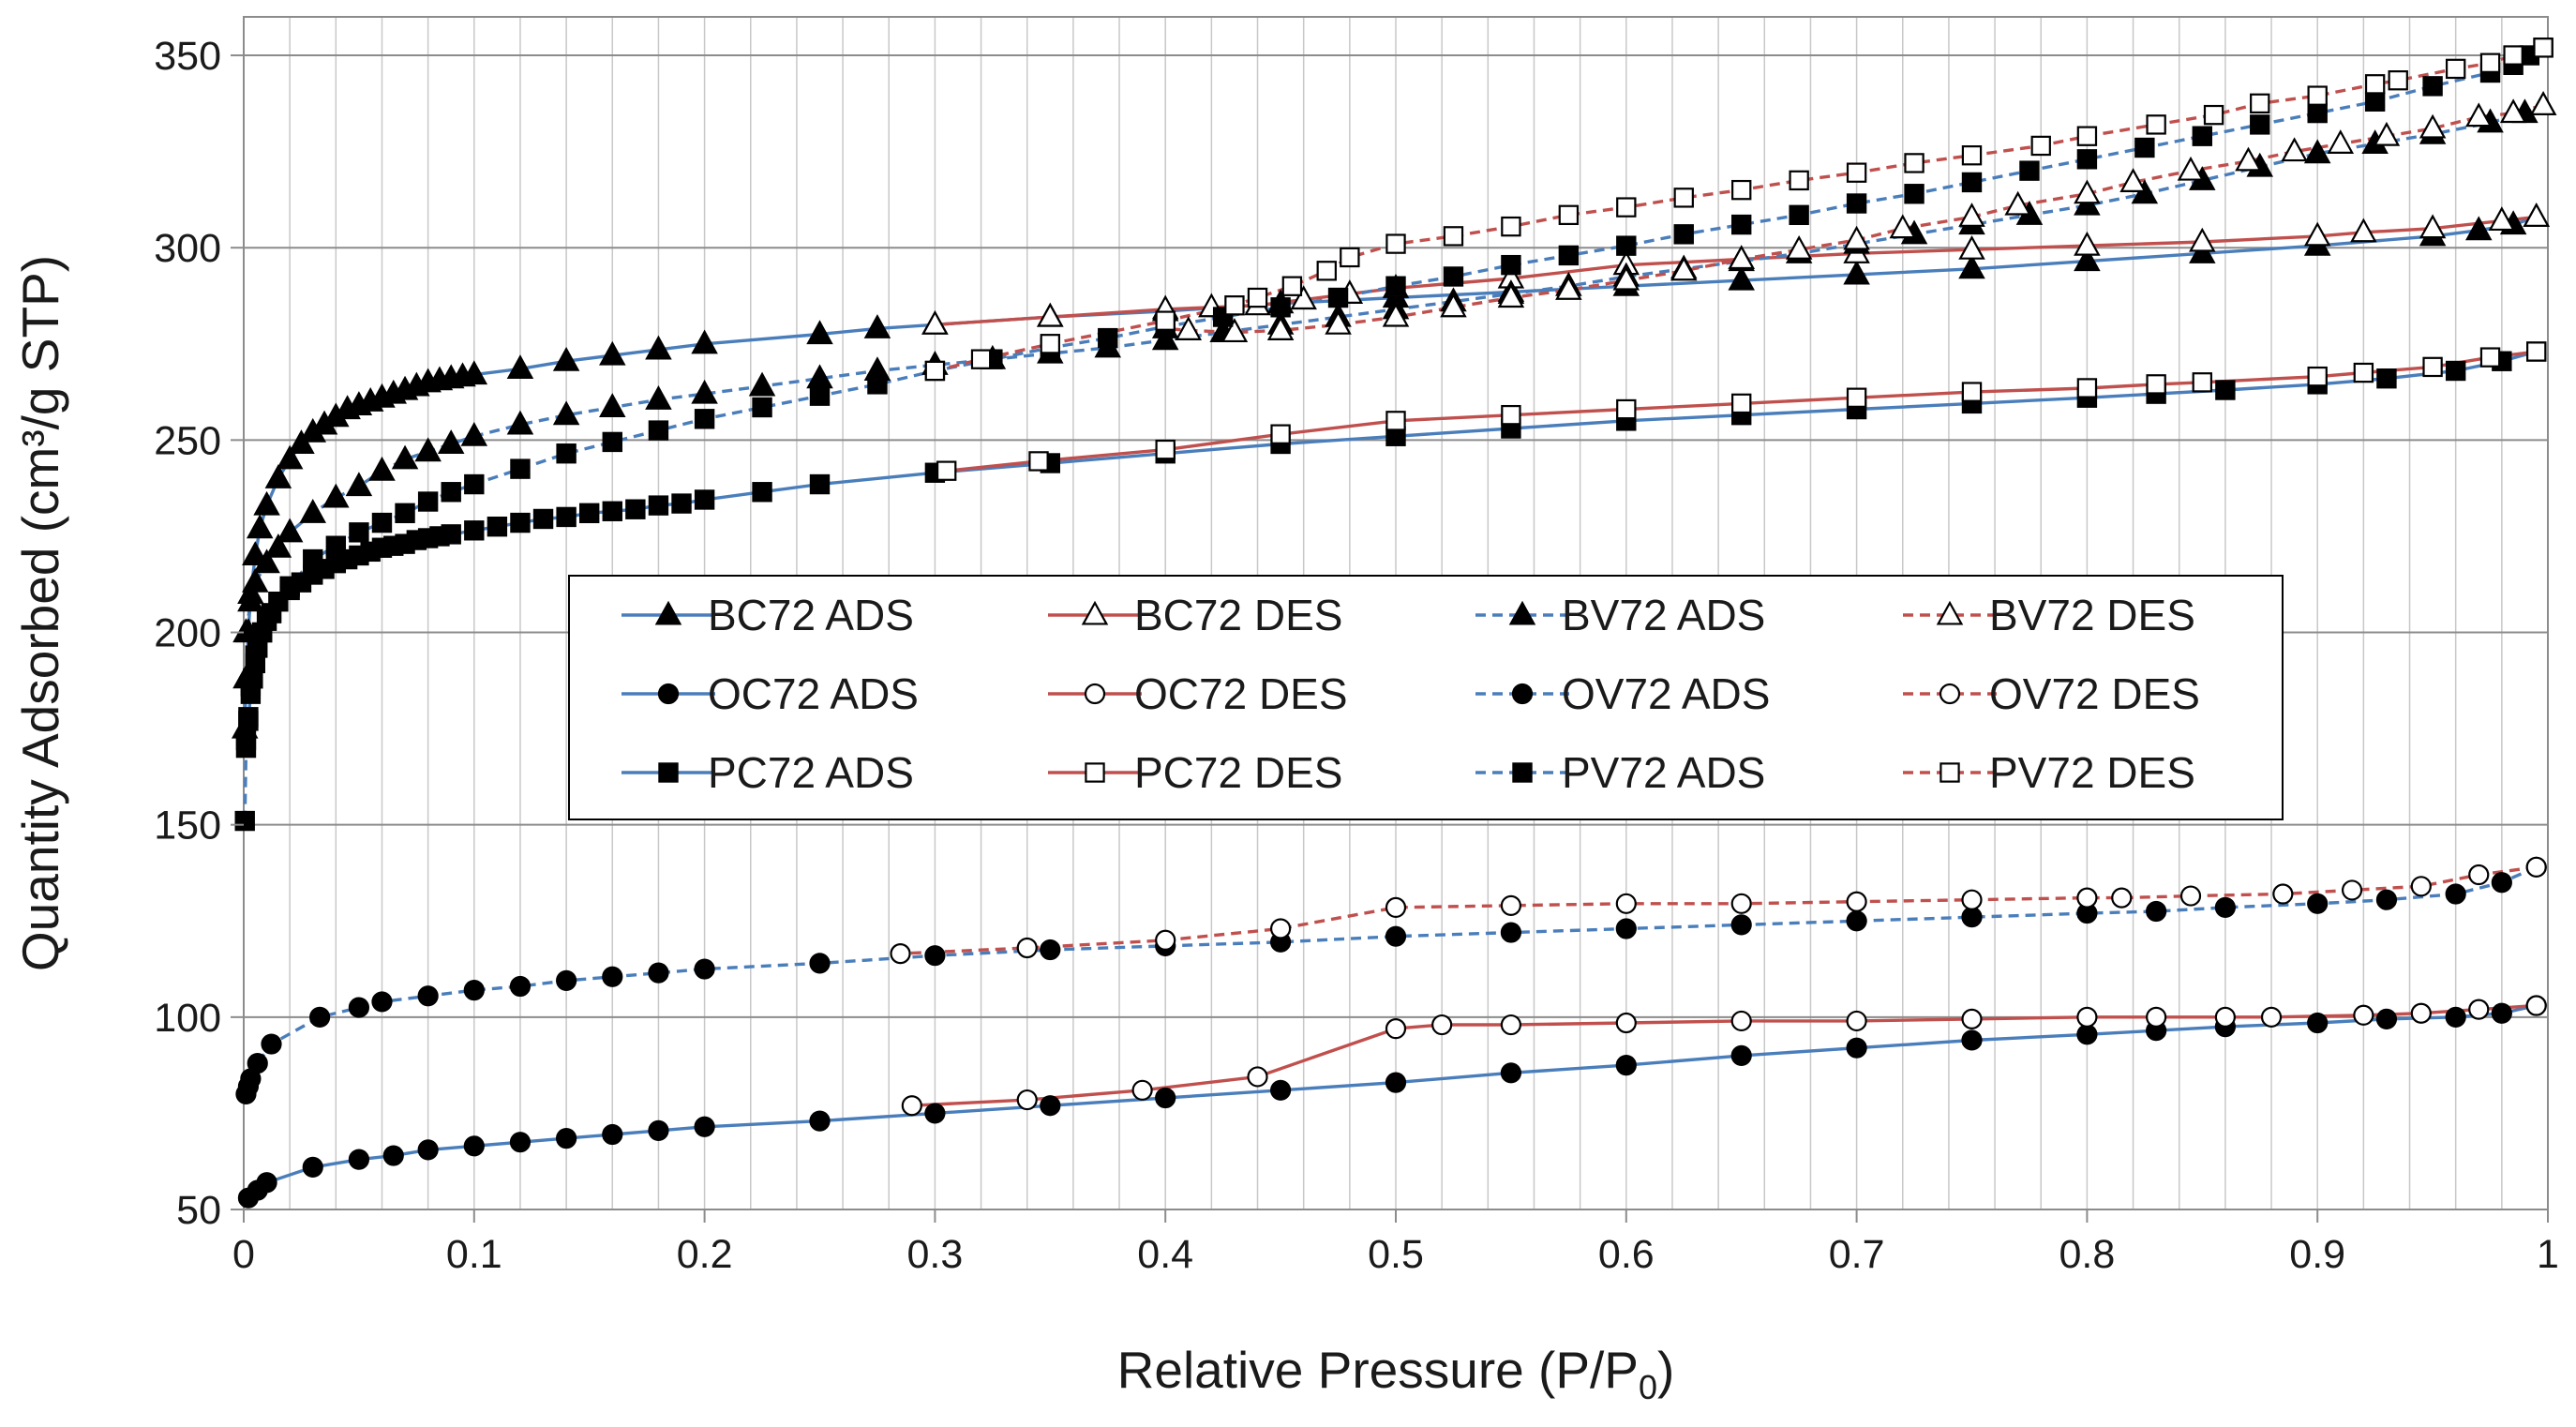 The width and height of the screenshot is (2576, 1427). I want to click on legend-label-pc72-des: PC72 DES, so click(1238, 772).